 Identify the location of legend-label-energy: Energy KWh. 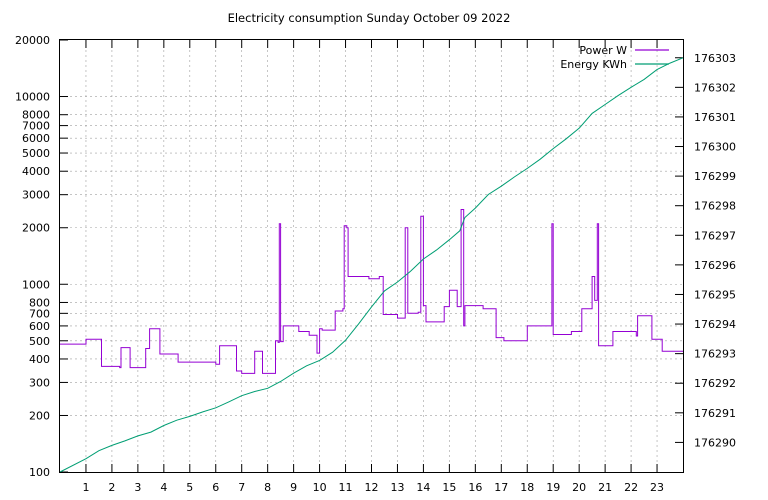
(593, 64).